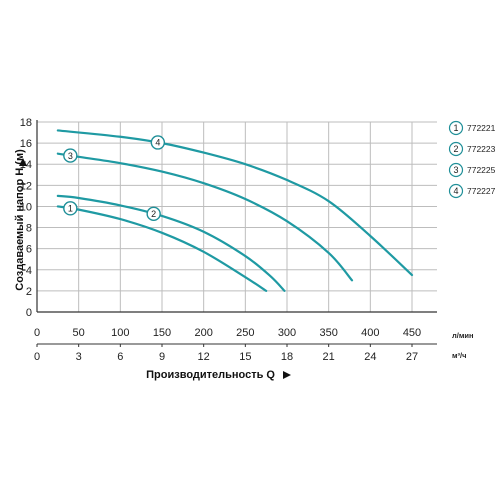  What do you see at coordinates (481, 128) in the screenshot?
I see `legend-entry-772221: 772221` at bounding box center [481, 128].